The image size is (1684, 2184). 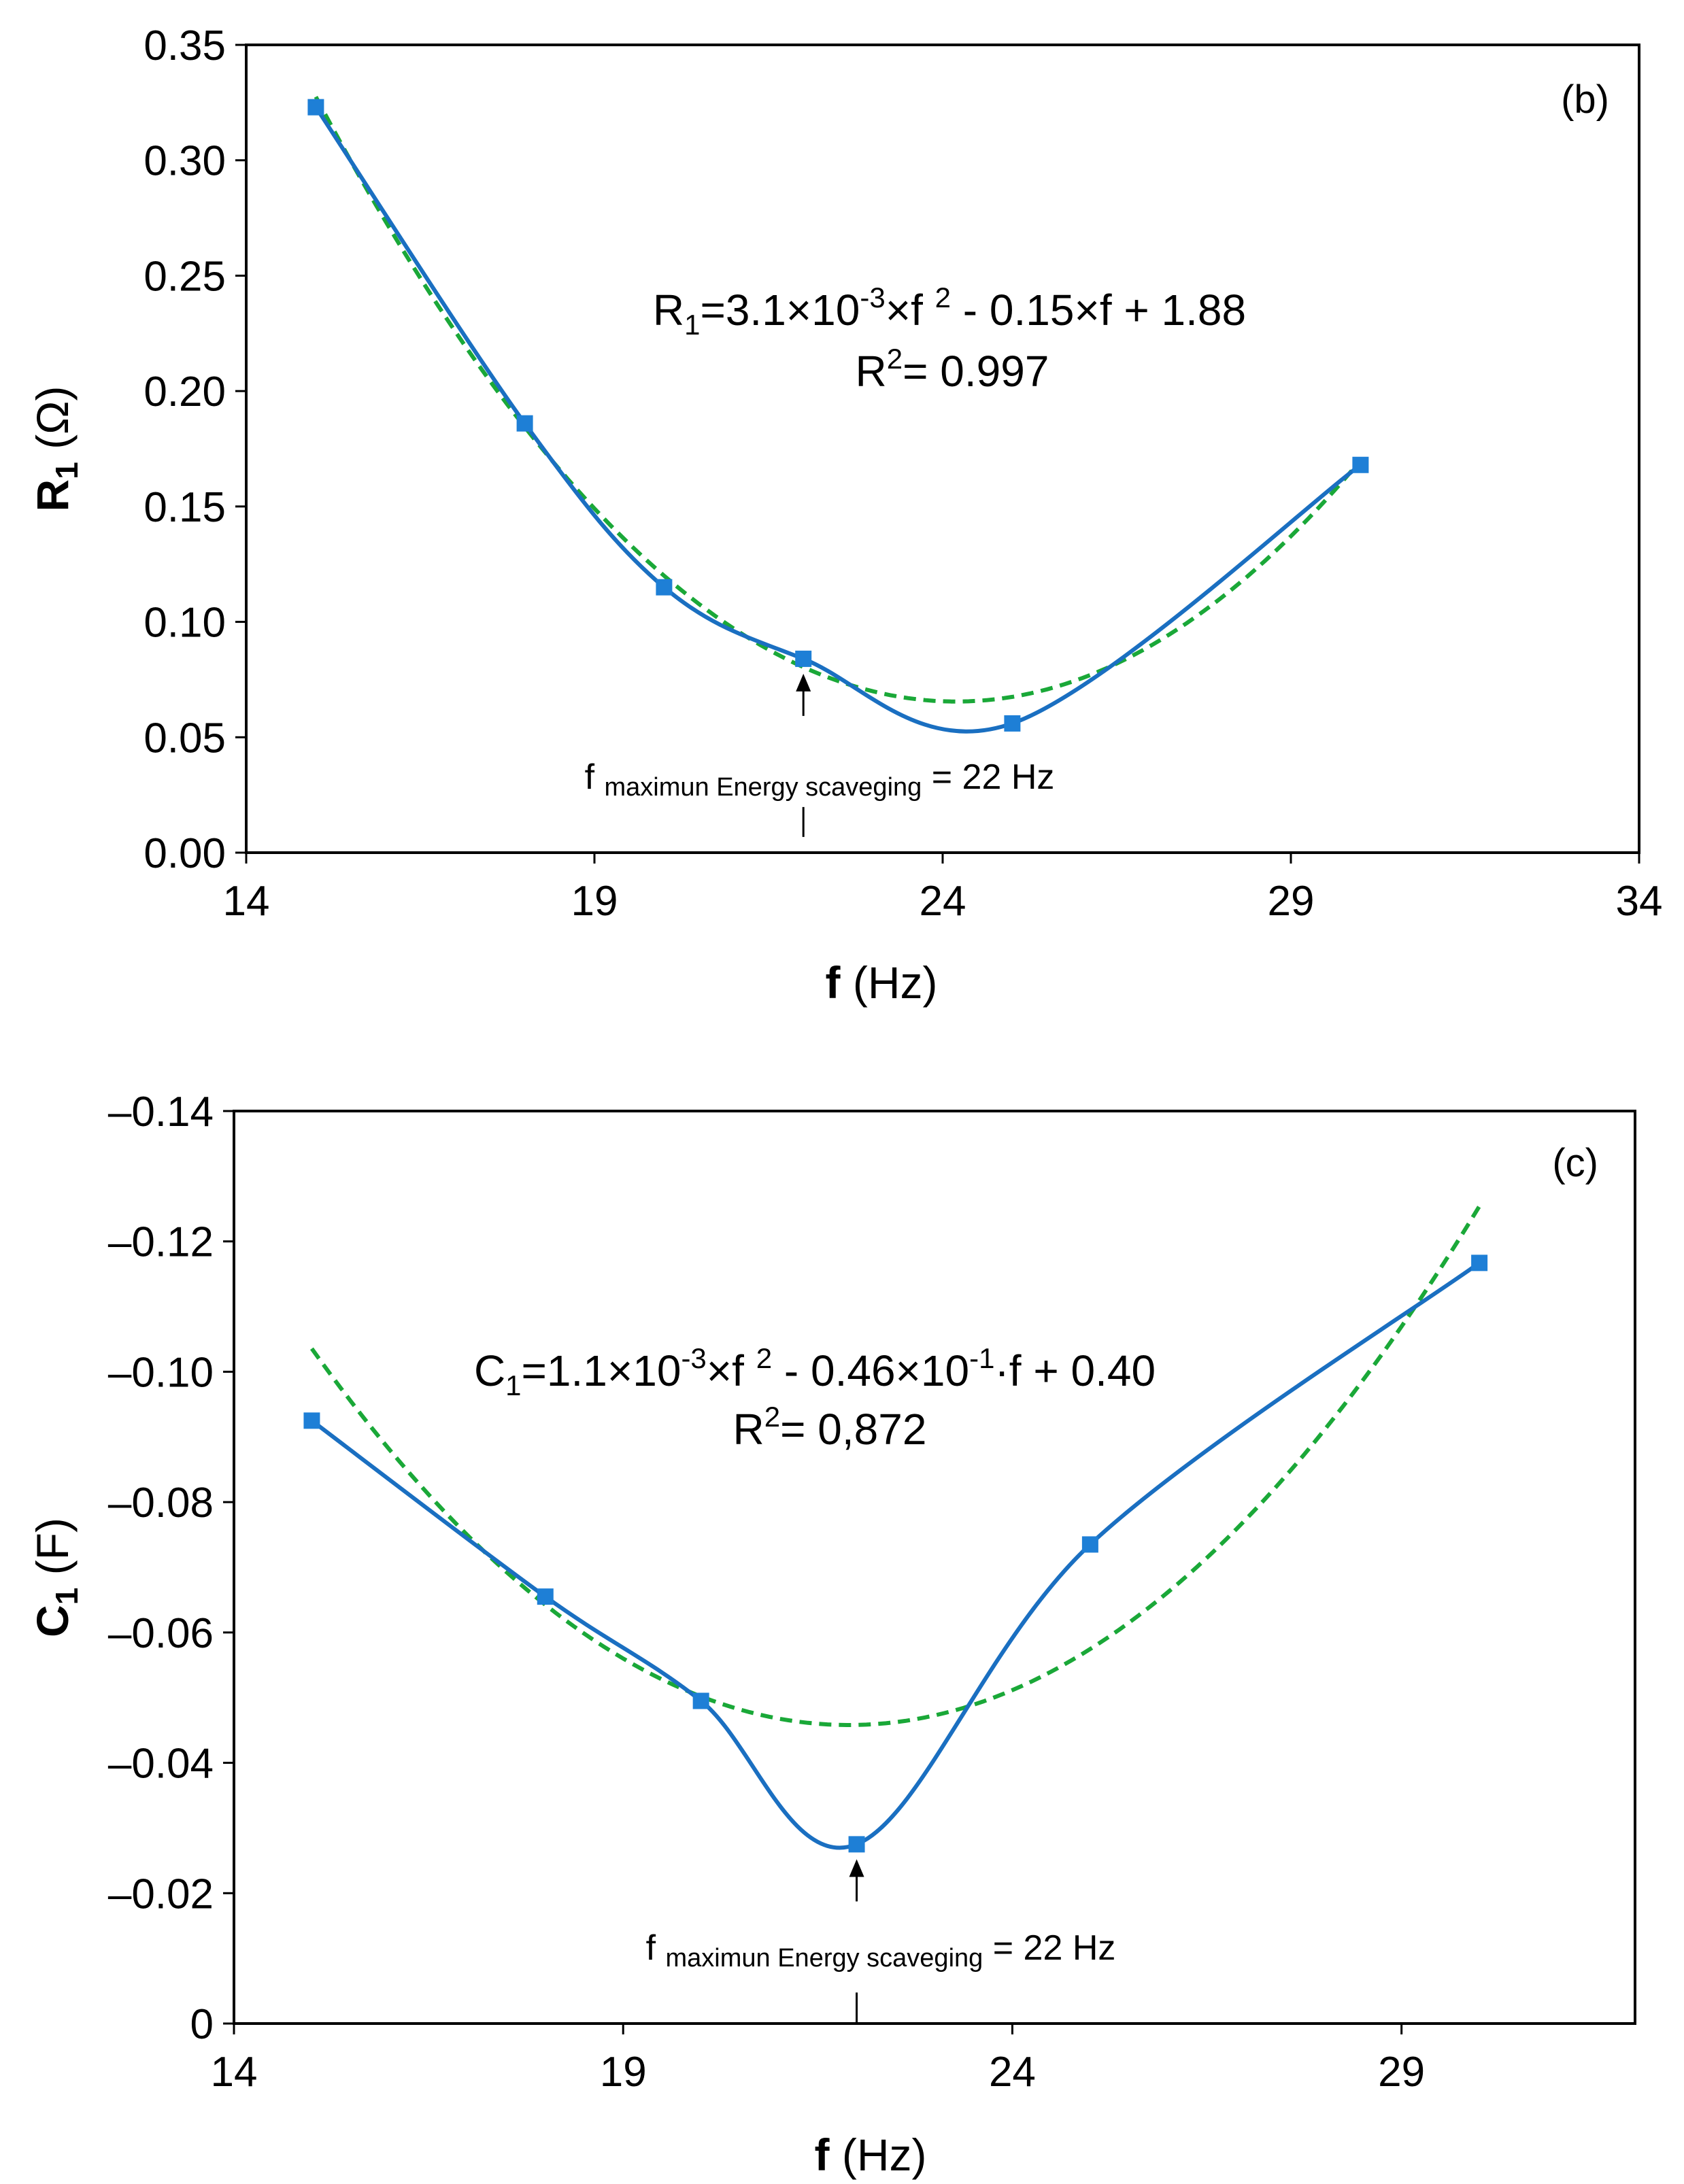 I want to click on b-y-tick-label: 0.15, so click(x=185, y=508).